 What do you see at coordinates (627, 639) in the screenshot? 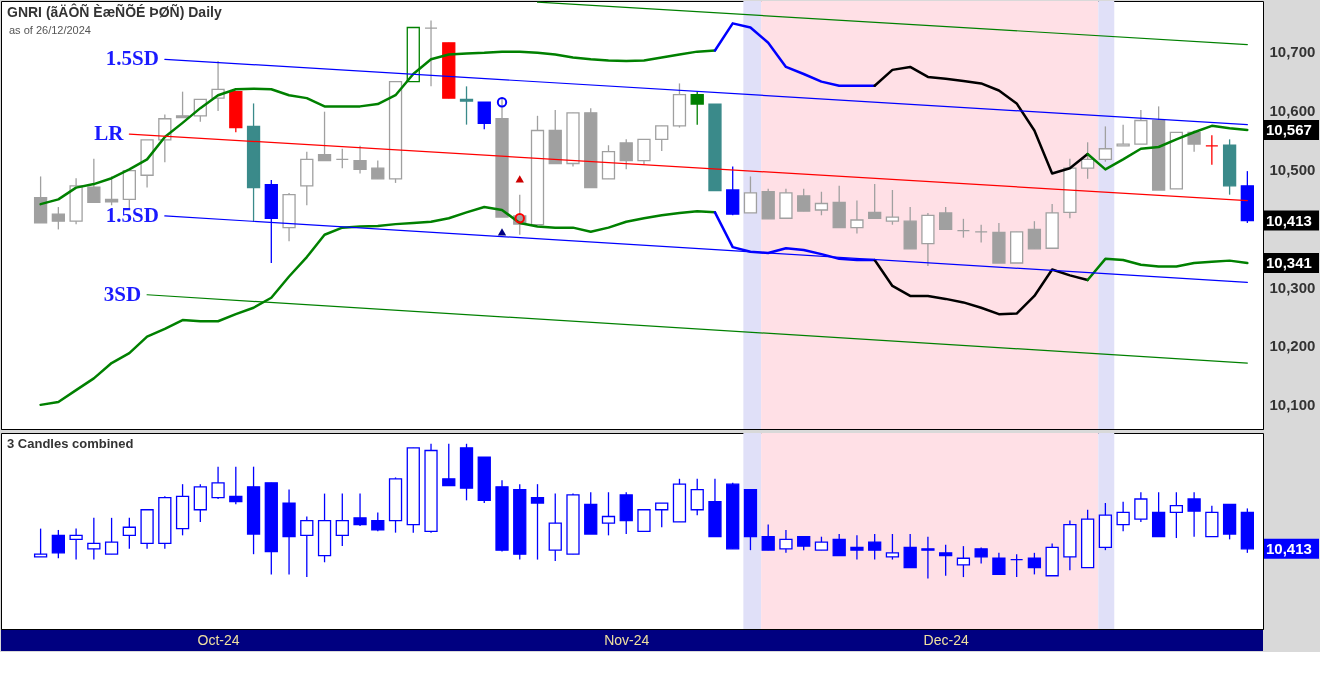
I see `x-tick-label: Nov-24` at bounding box center [627, 639].